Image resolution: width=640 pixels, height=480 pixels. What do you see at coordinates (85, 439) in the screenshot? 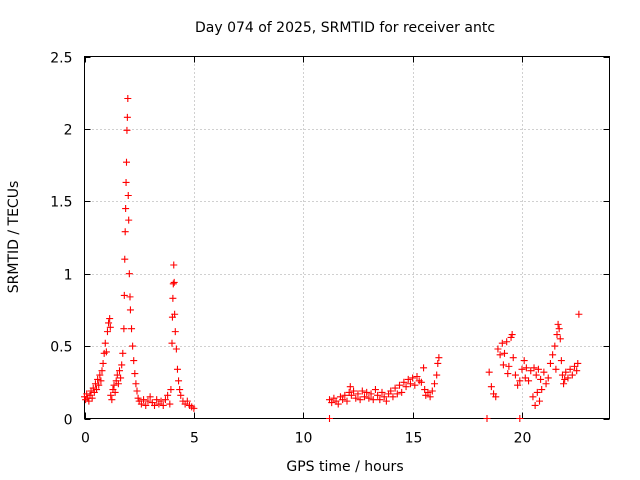
I see `x-tick-label: 0` at bounding box center [85, 439].